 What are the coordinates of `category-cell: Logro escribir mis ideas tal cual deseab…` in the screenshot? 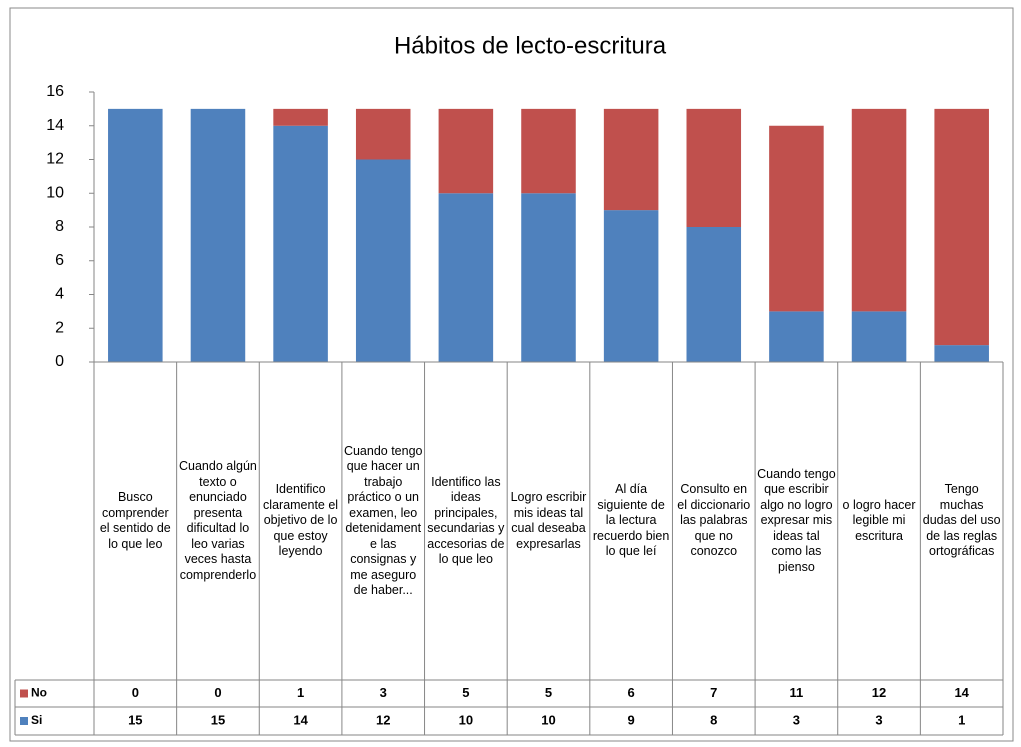 It's located at (548, 520).